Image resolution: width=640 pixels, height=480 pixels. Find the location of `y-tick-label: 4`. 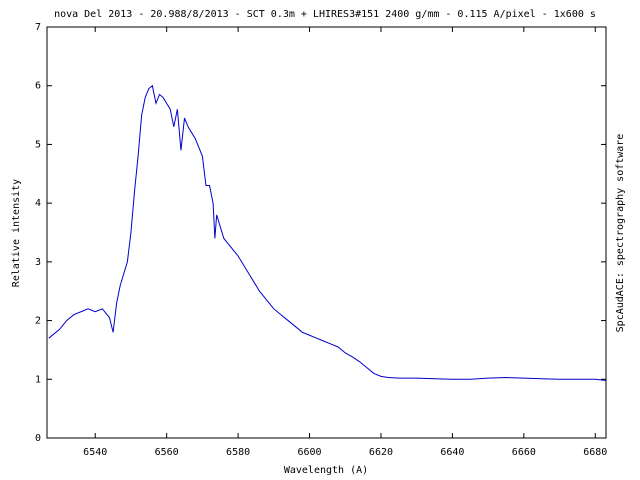

y-tick-label: 4 is located at coordinates (38, 203).